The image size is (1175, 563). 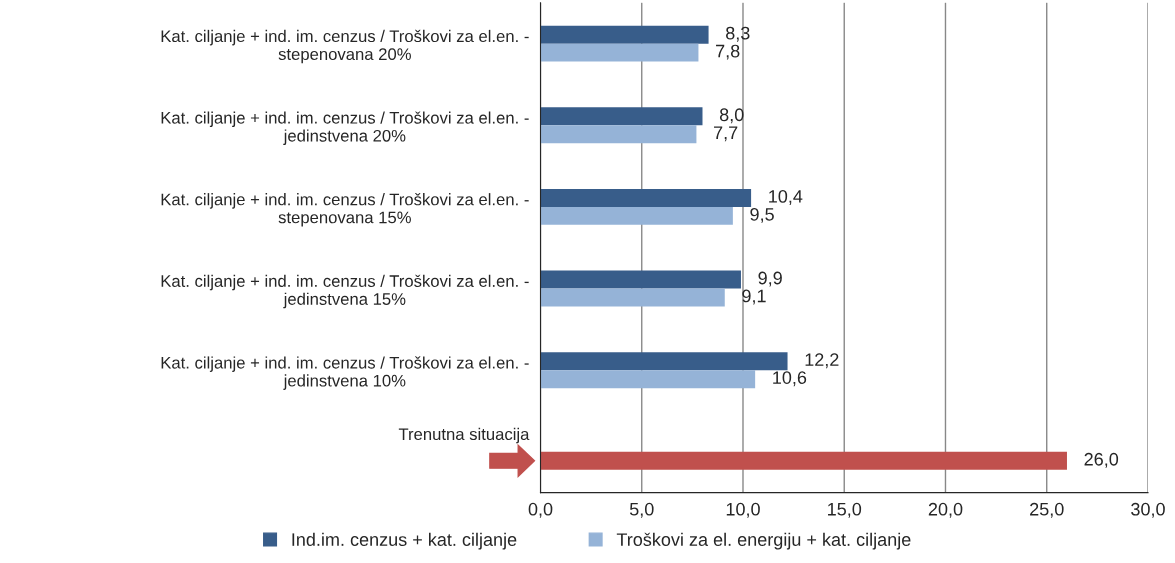 What do you see at coordinates (345, 291) in the screenshot?
I see `y-tick-label: Kat. ciljanje + ind. im. cenzus / Troškovi za el.en. - jedinstvena 15%` at bounding box center [345, 291].